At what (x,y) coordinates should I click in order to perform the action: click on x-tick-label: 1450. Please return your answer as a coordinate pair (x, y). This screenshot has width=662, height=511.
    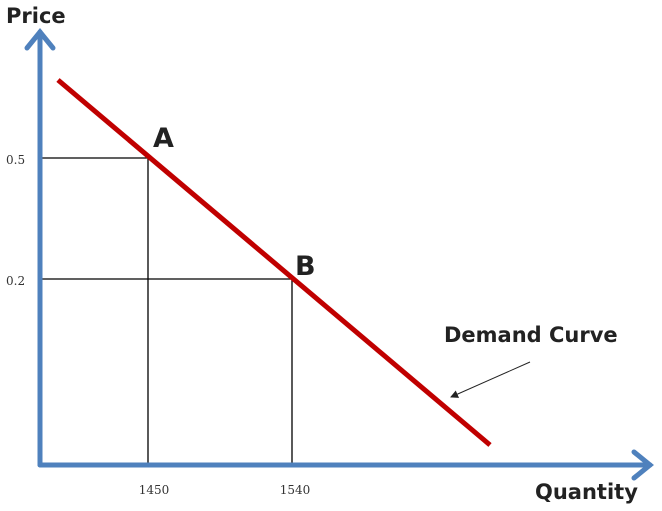
    Looking at the image, I should click on (154, 490).